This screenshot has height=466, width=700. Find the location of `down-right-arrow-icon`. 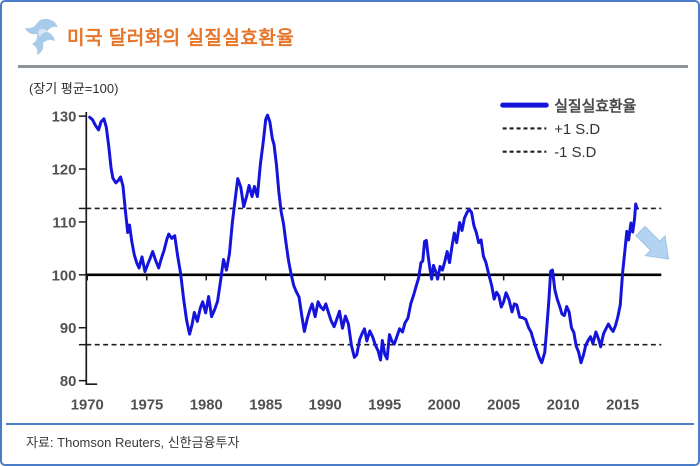

down-right-arrow-icon is located at coordinates (652, 242).